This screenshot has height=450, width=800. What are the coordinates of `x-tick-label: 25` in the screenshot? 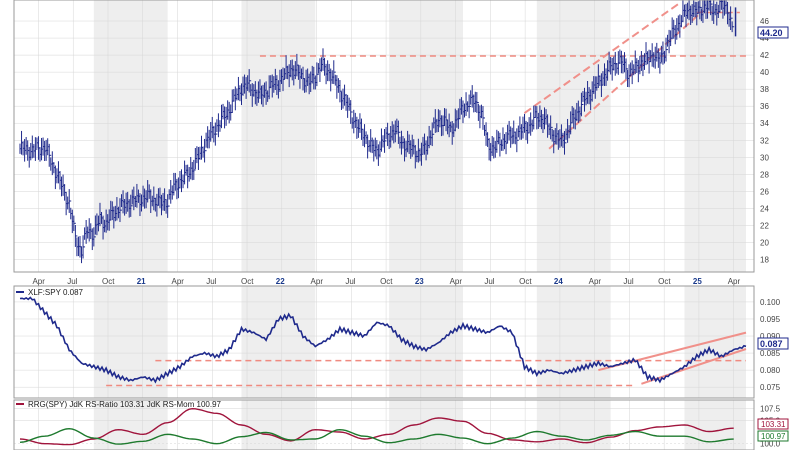 It's located at (697, 281).